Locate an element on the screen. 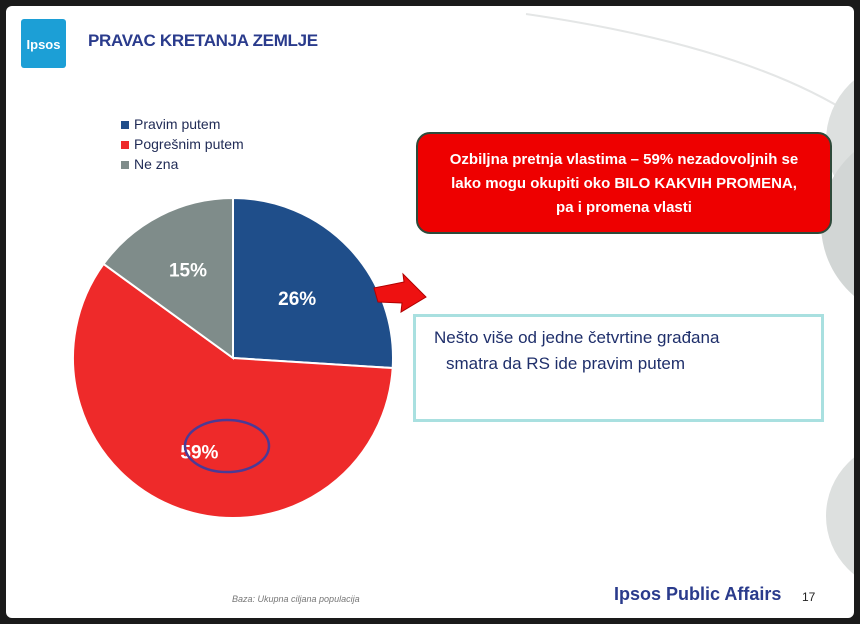  callout-blue-line-2: smatra da RS ide pravim putem is located at coordinates (566, 363).